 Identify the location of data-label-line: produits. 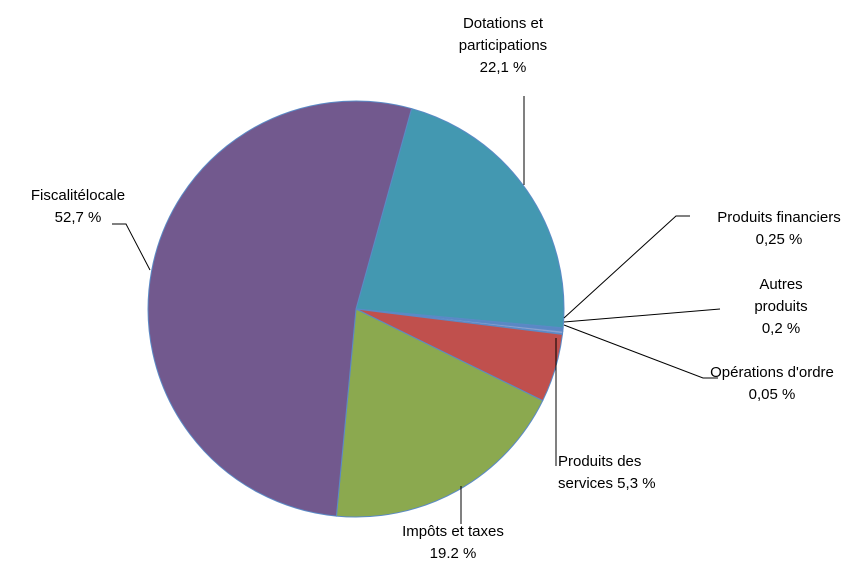
(780, 306).